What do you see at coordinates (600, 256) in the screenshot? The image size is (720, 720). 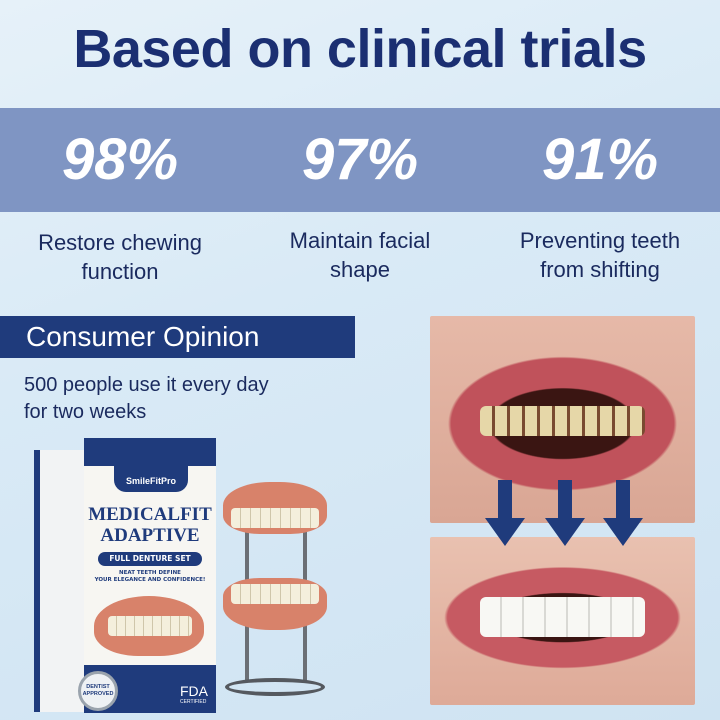 I see `stat-label: Preventing teeth from shifting` at bounding box center [600, 256].